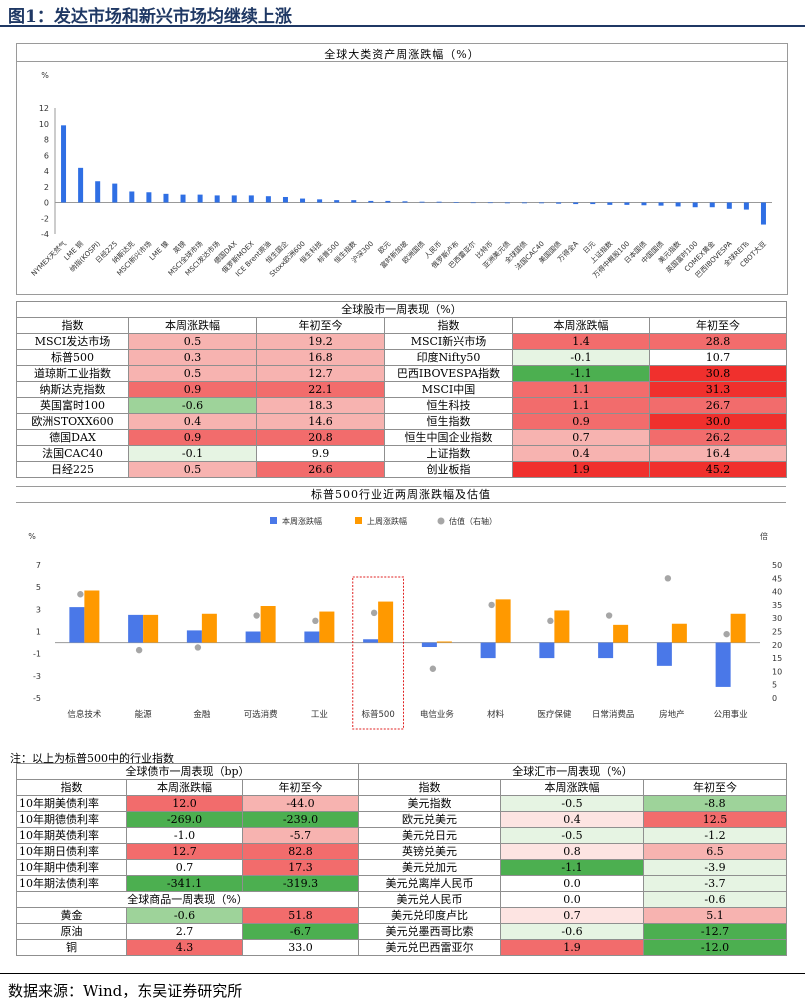 The height and width of the screenshot is (1005, 805). I want to click on table-row: 欧元兑美元 0.4 12.5, so click(573, 819).